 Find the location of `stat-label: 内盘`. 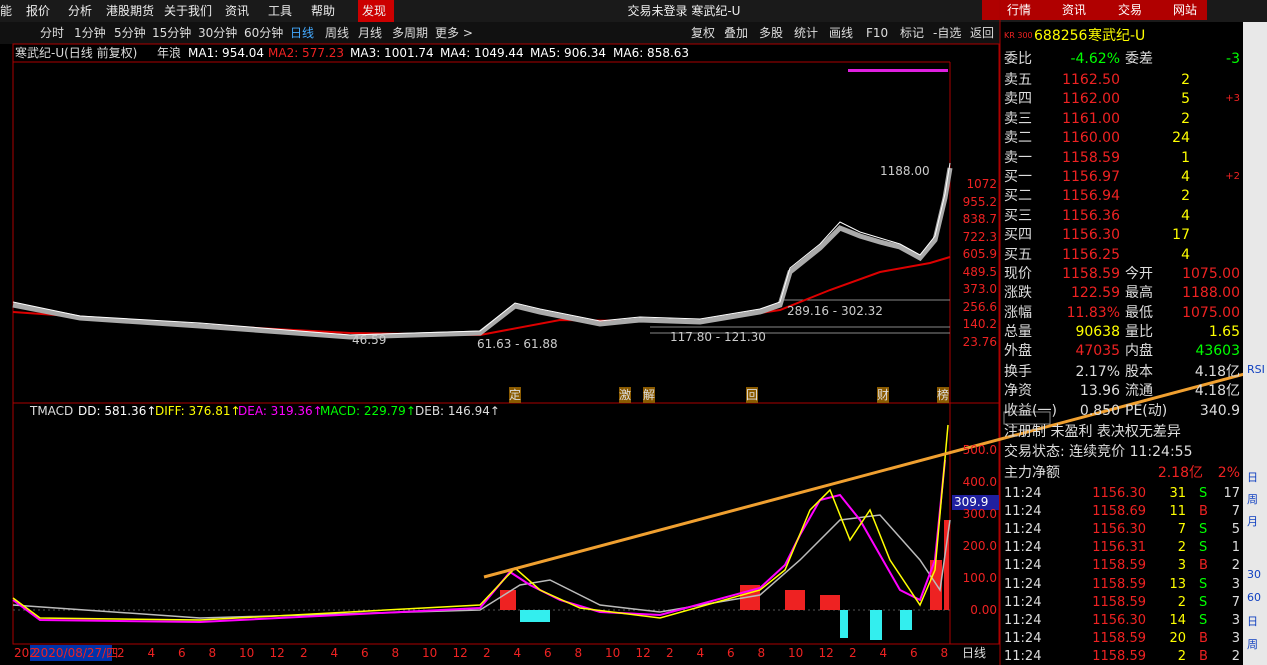

stat-label: 内盘 is located at coordinates (1139, 351).